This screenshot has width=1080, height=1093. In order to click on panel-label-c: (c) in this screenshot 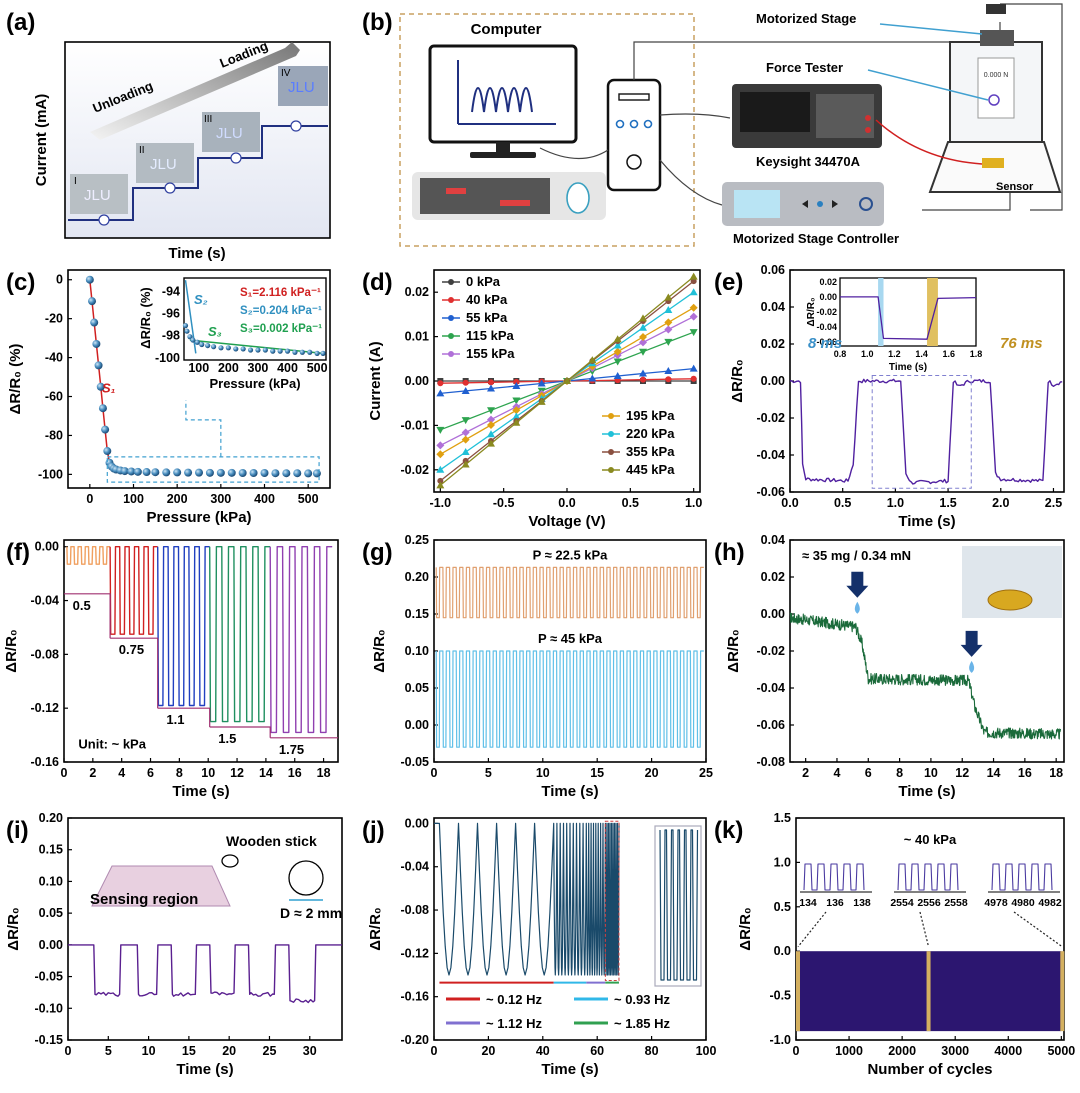, I will do `click(20, 282)`.